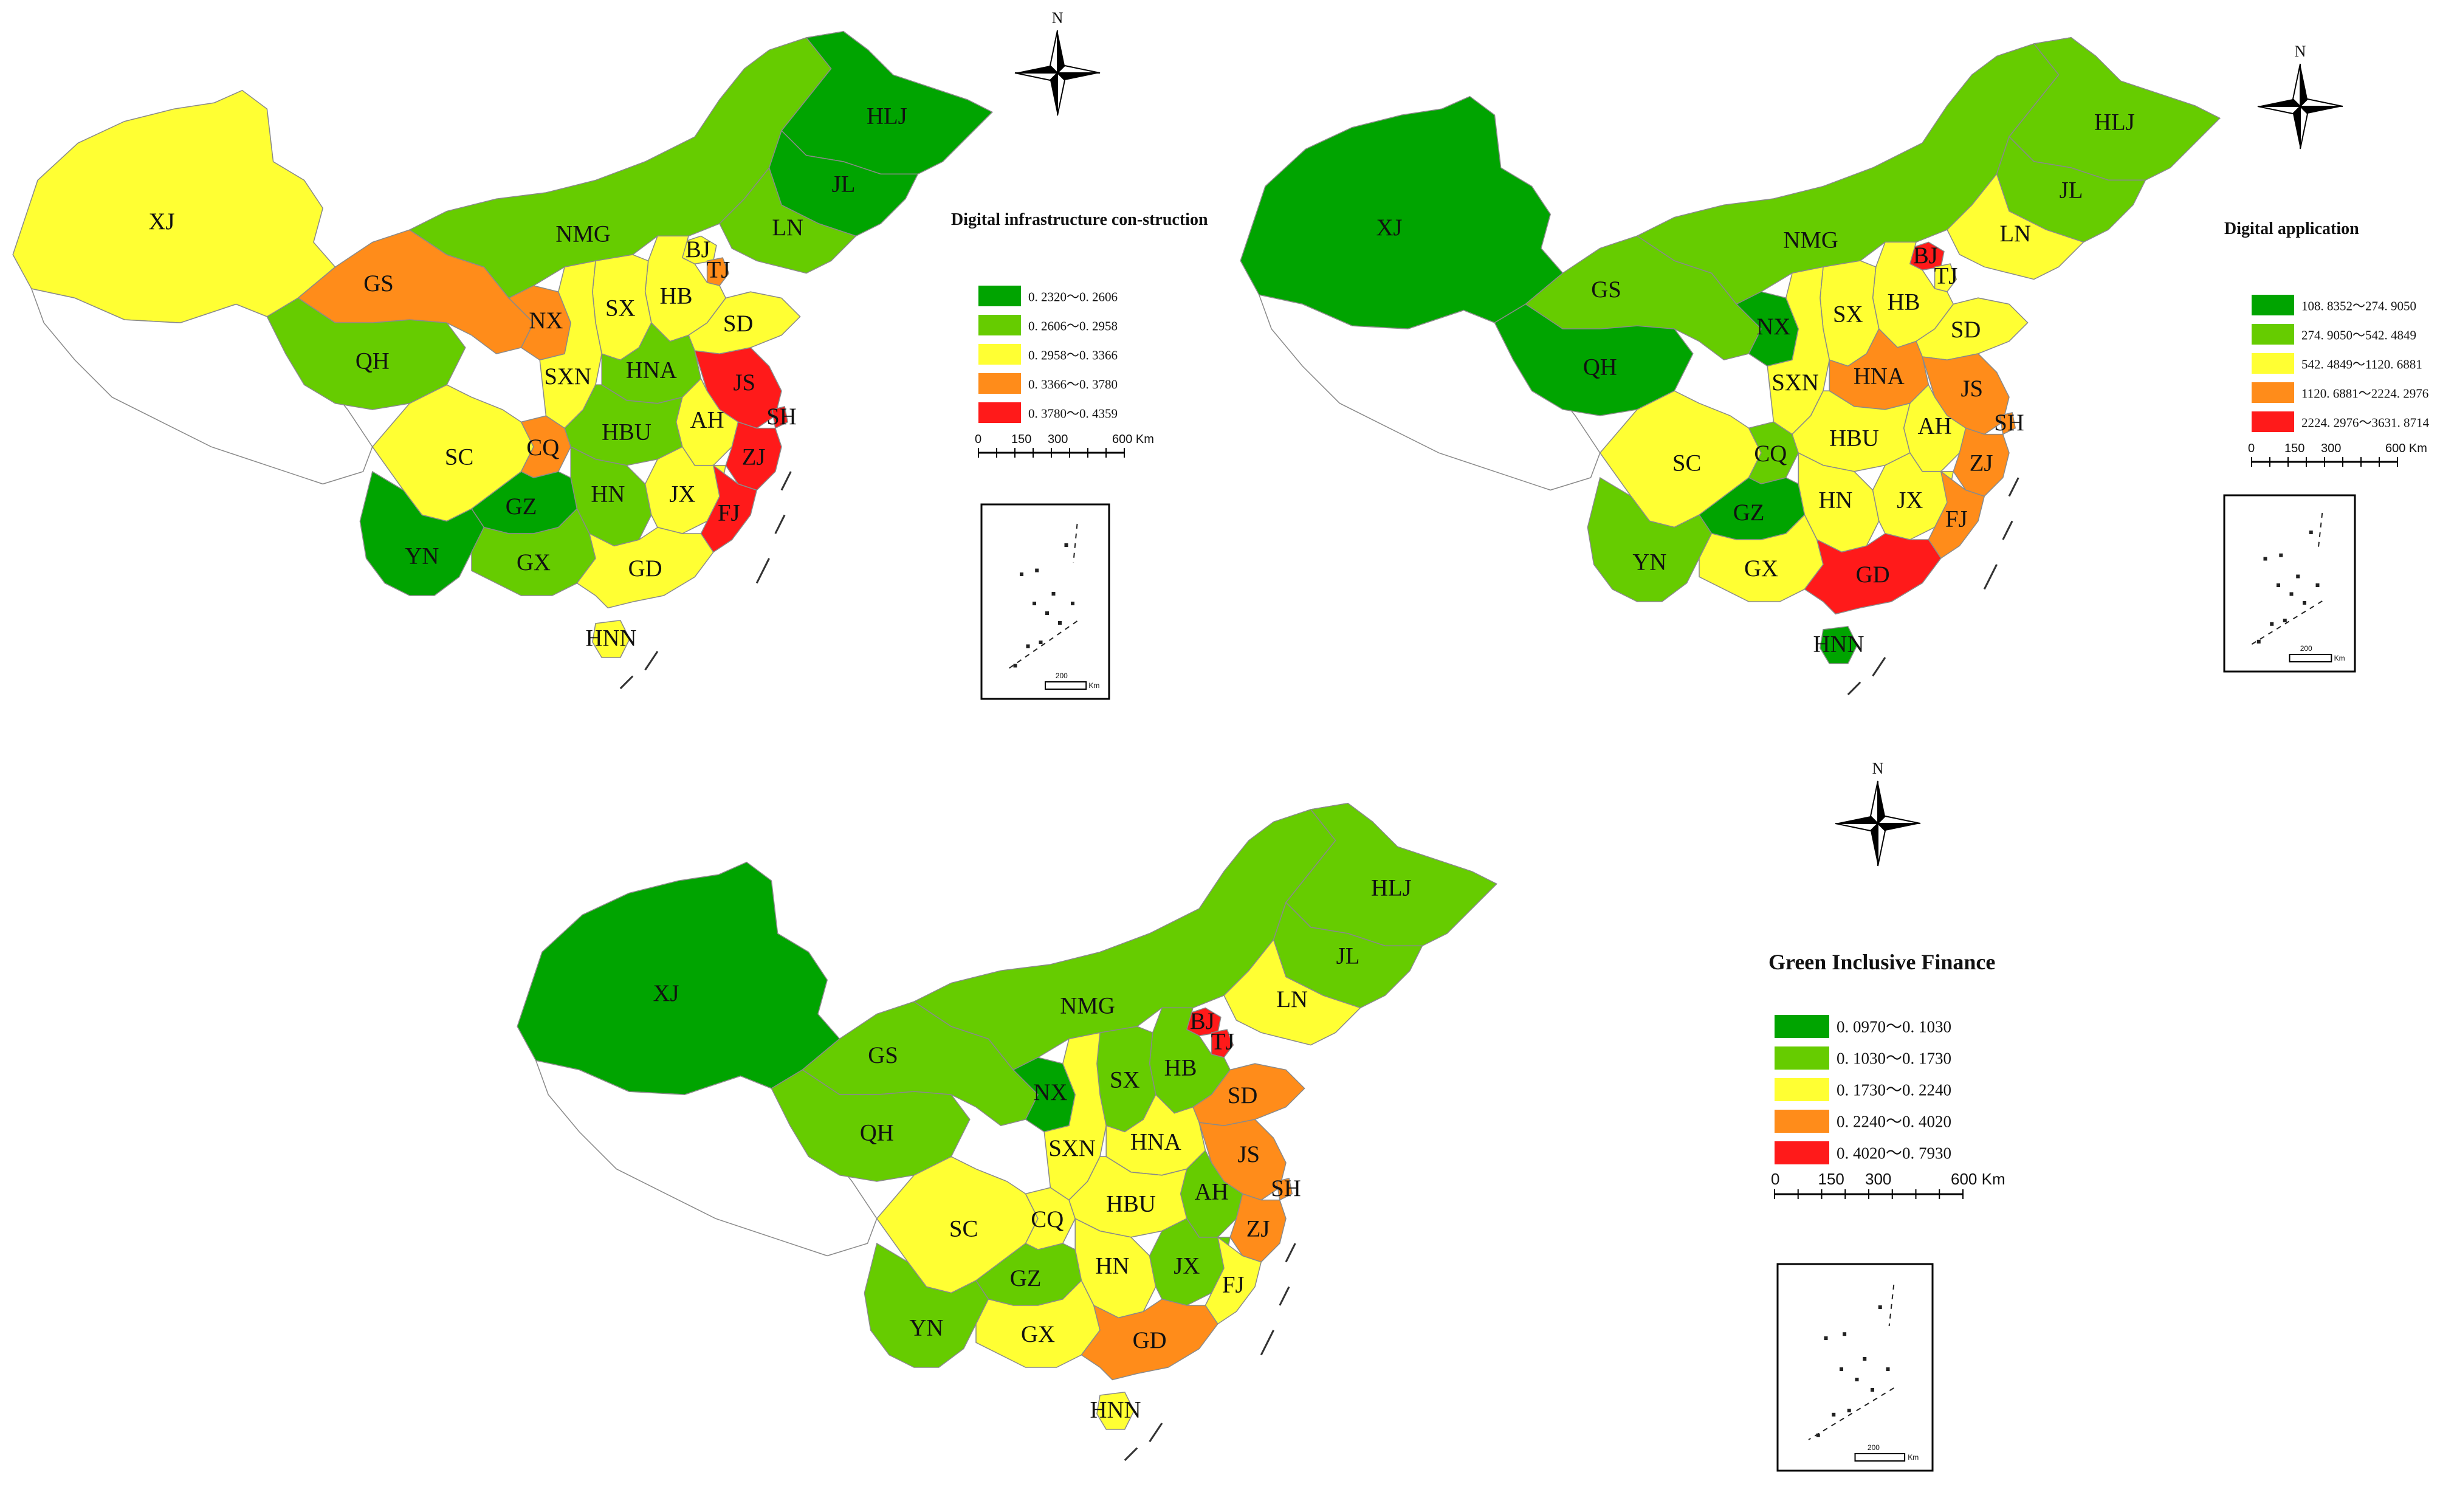  I want to click on map1-boundary-dash, so click(786, 481).